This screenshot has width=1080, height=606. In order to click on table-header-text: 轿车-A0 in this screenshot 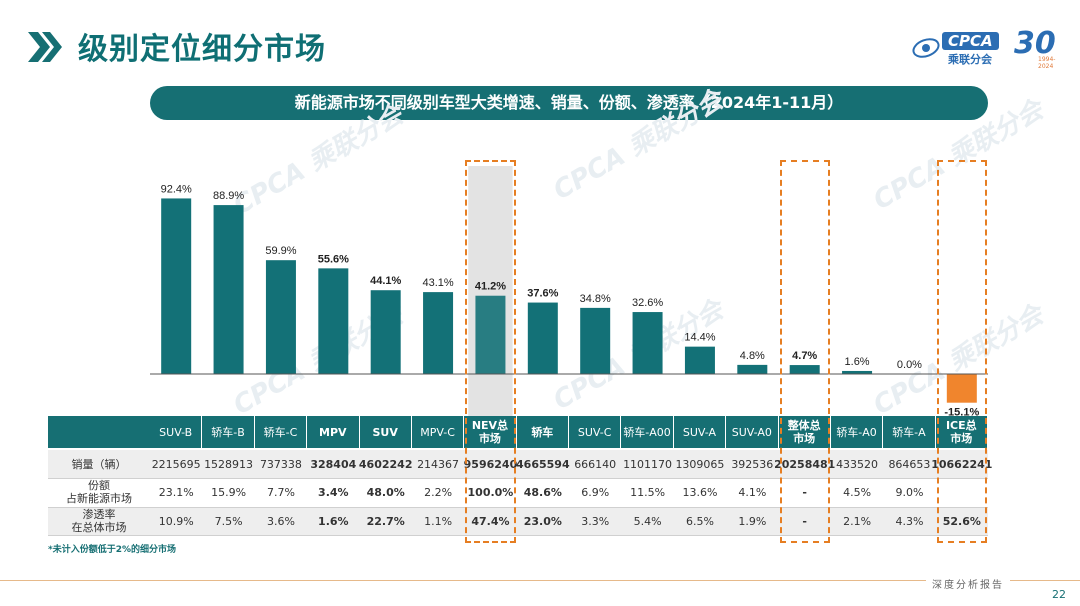, I will do `click(856, 432)`.